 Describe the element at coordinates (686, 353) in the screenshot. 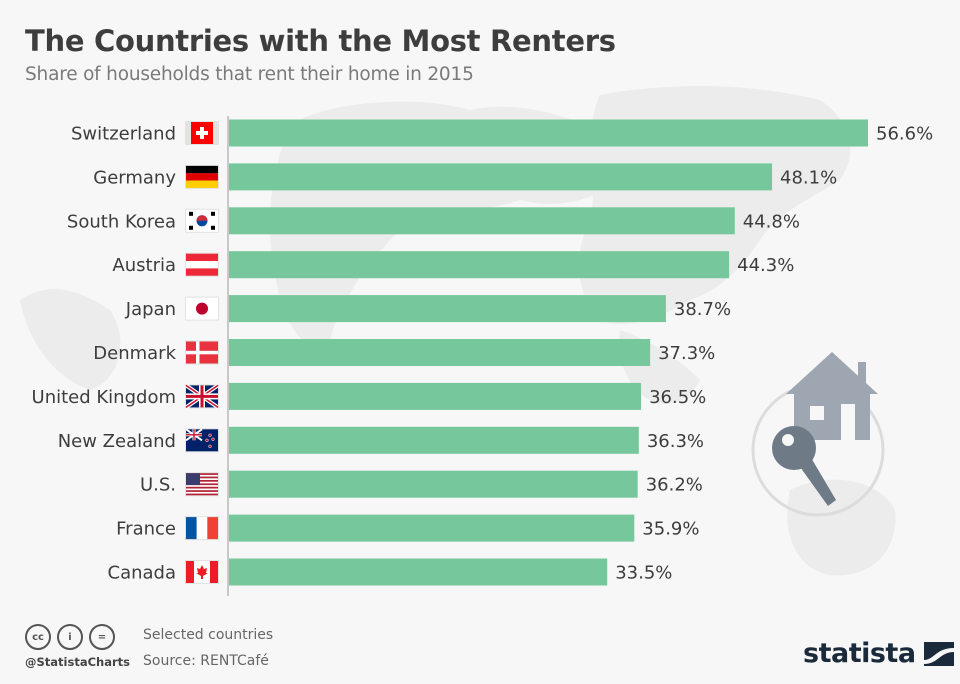

I see `value-label: 37.3%` at that location.